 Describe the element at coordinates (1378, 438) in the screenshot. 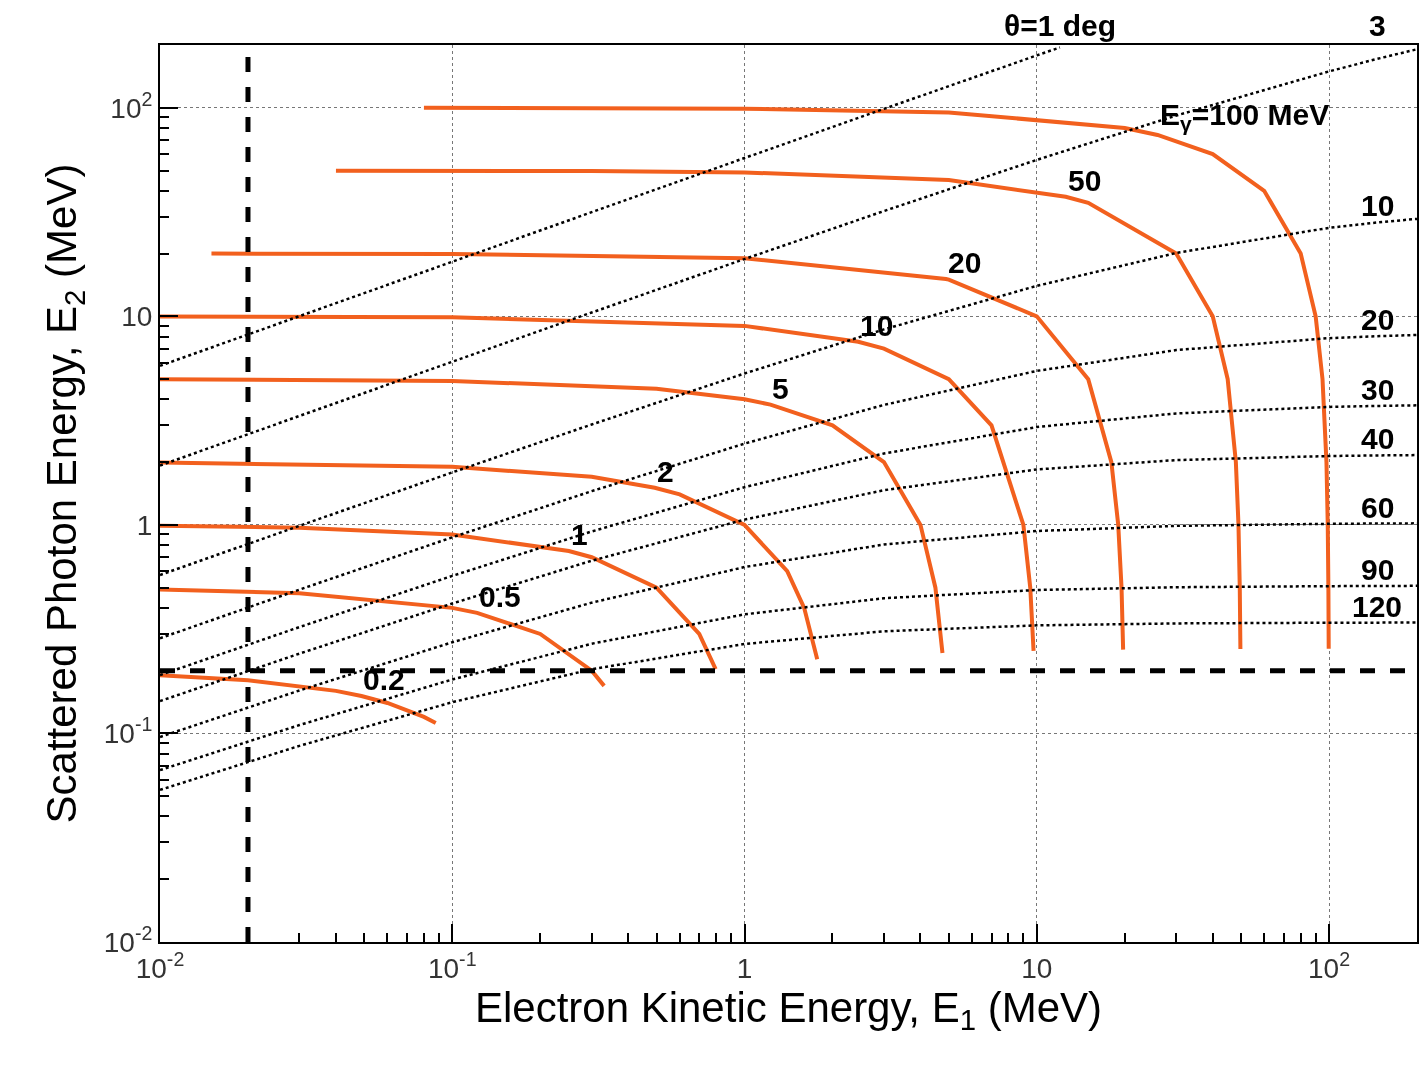

I see `annotation: 40` at that location.